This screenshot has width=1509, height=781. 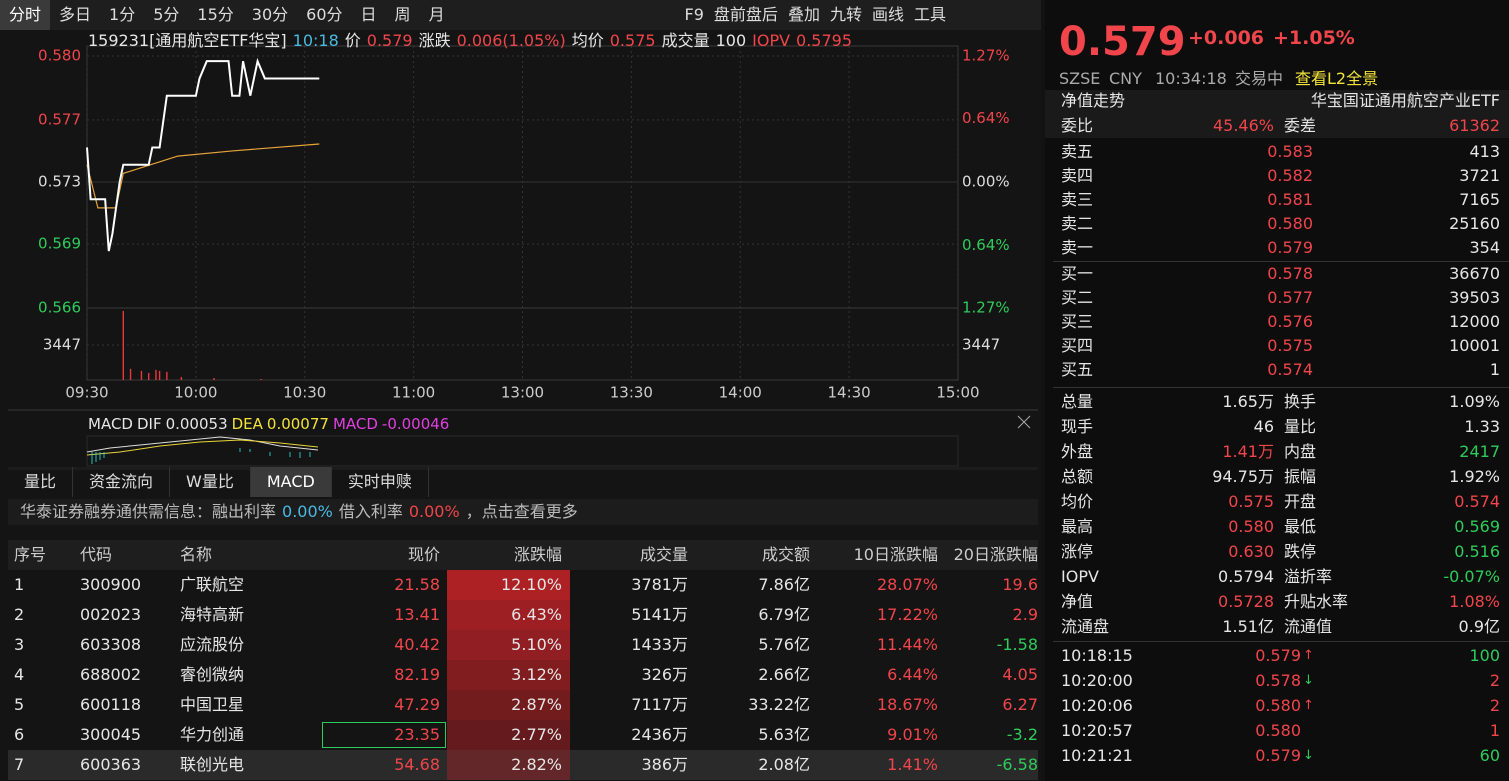 I want to click on book-price: 0.582, so click(x=1290, y=175).